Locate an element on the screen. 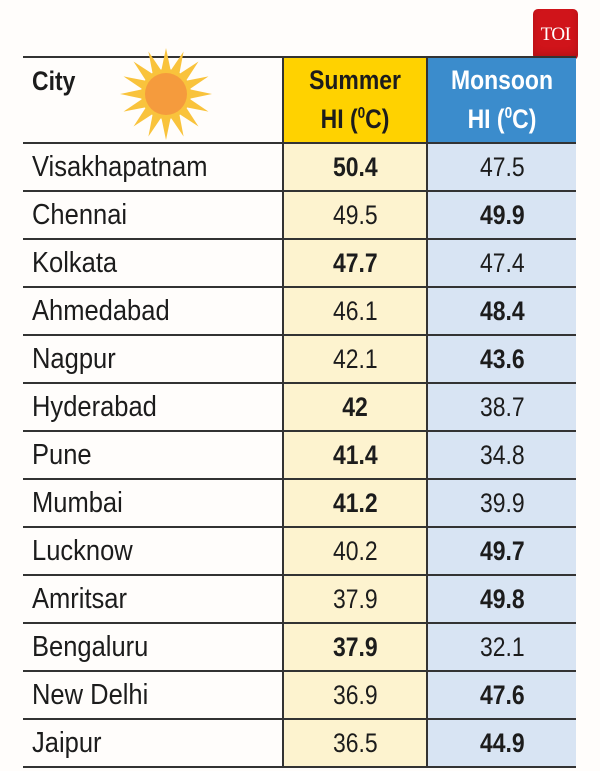 This screenshot has height=771, width=600. summer-value: 47.7 is located at coordinates (355, 262).